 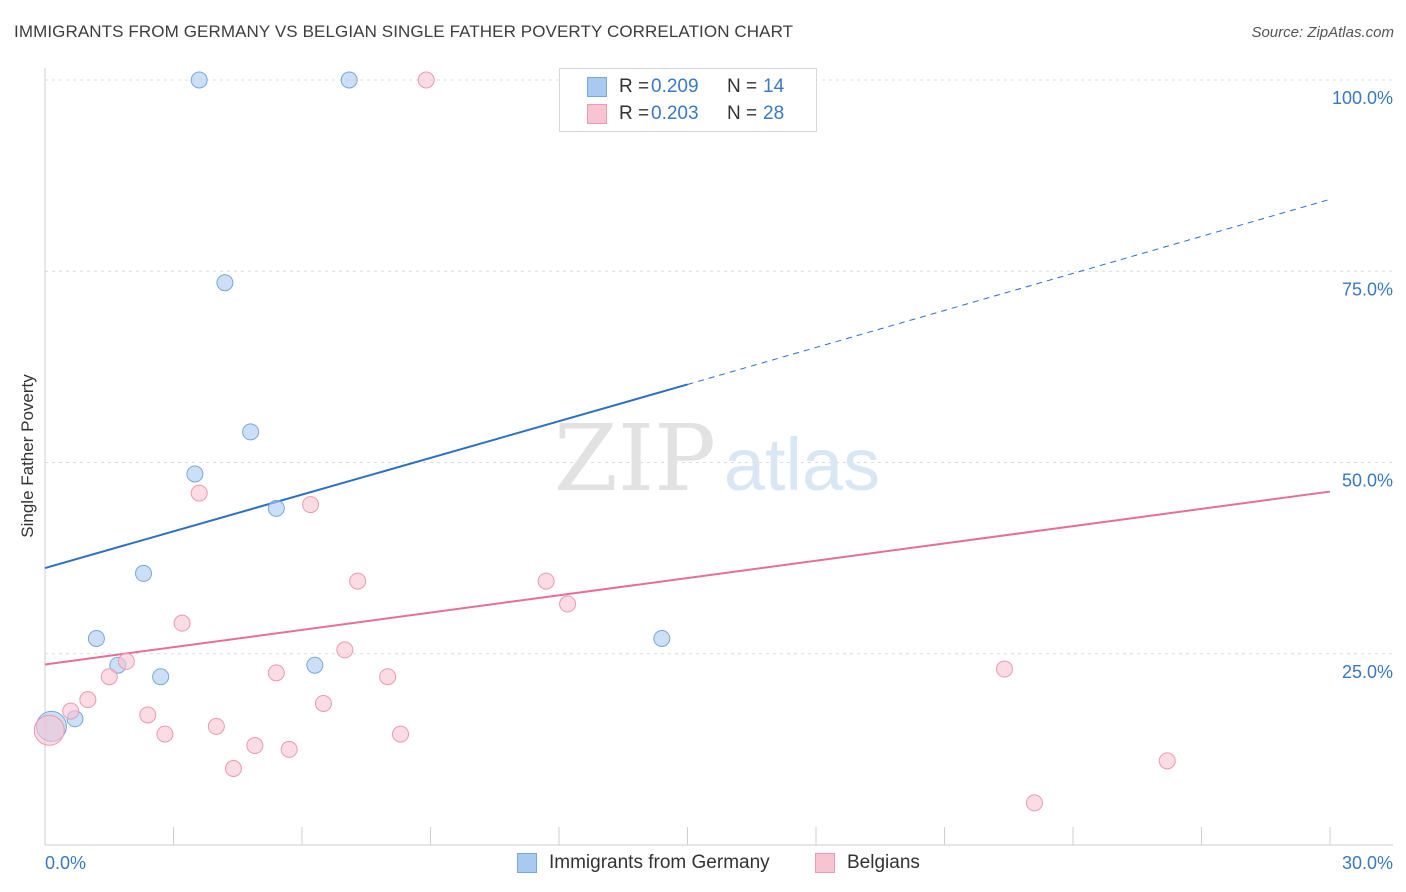 I want to click on trend-line-germany-extension, so click(x=1009, y=291).